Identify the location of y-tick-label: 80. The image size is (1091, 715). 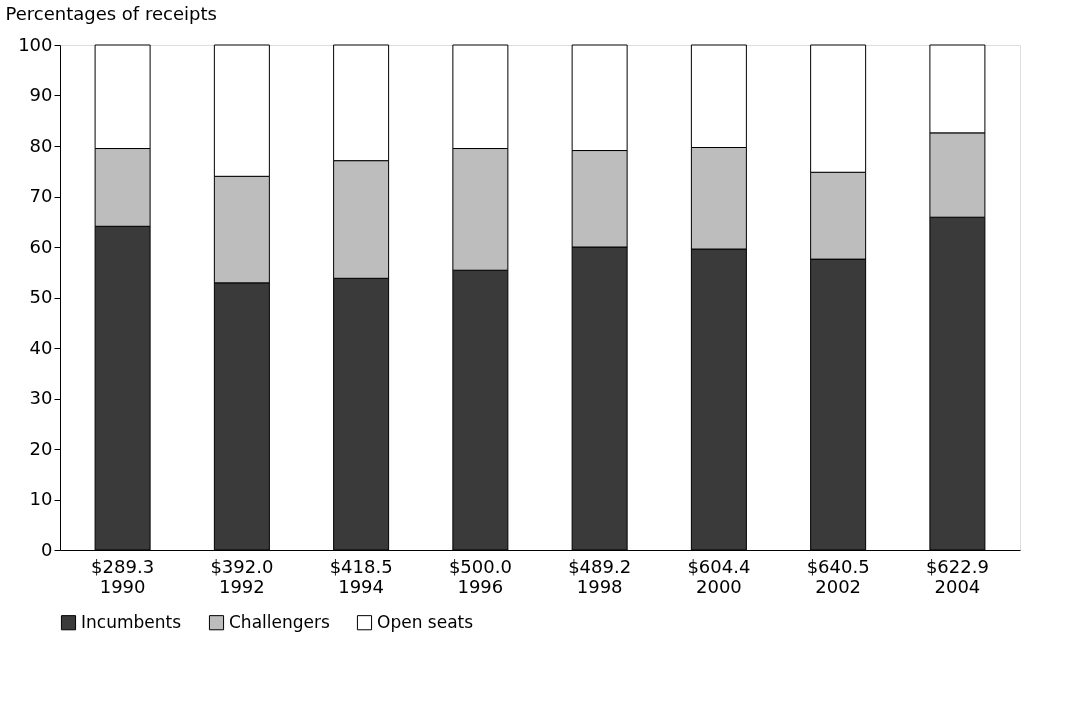
(41, 145).